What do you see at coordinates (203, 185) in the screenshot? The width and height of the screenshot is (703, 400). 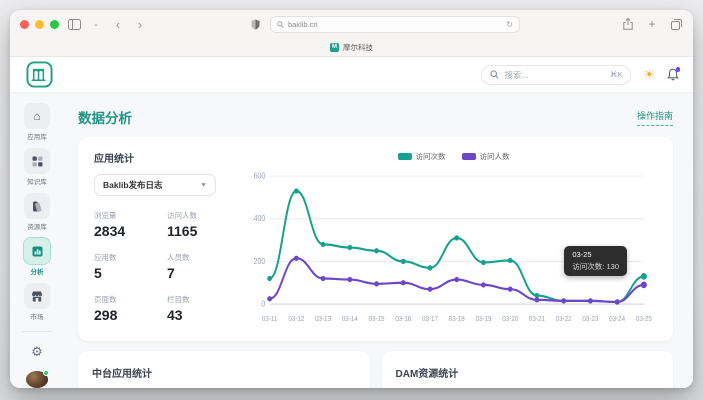 I see `chevron-down-icon: ▼` at bounding box center [203, 185].